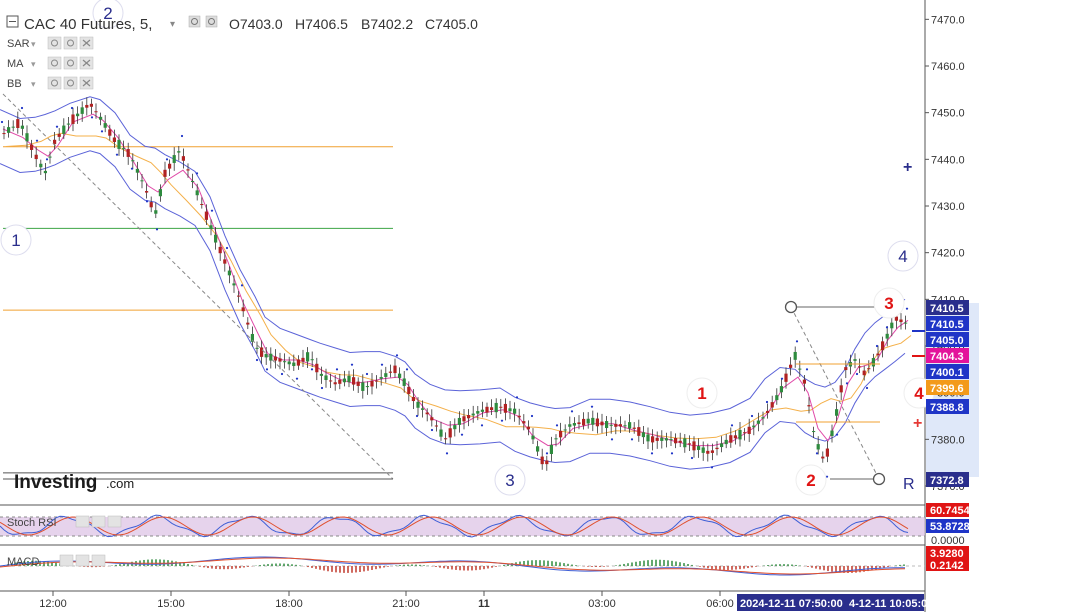 The height and width of the screenshot is (613, 1066). I want to click on stoch-rsi-label: Stoch RSI, so click(32, 523).